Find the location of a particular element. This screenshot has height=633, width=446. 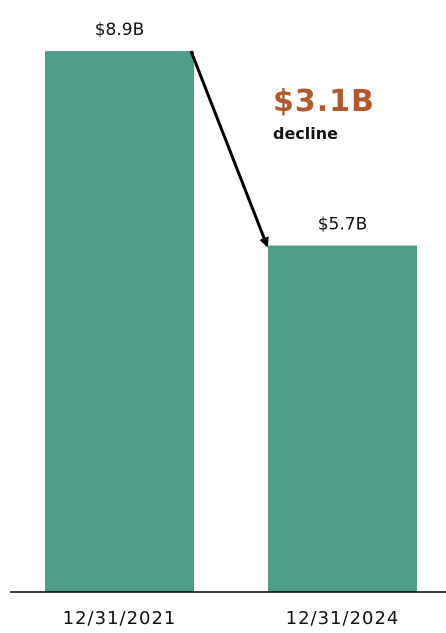

decline-amount-label: $3.1B is located at coordinates (324, 101).